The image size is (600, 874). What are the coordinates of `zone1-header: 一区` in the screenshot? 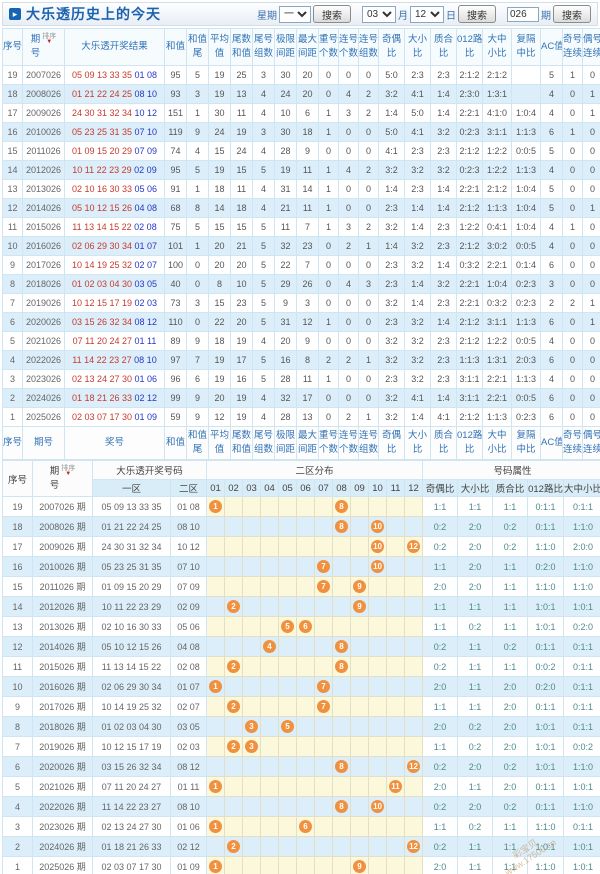 It's located at (131, 488).